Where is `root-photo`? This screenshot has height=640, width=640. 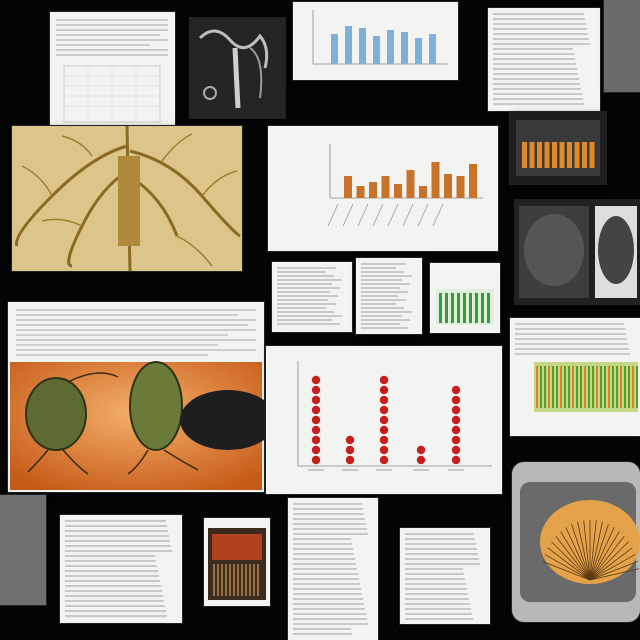
root-photo is located at coordinates (127, 198).